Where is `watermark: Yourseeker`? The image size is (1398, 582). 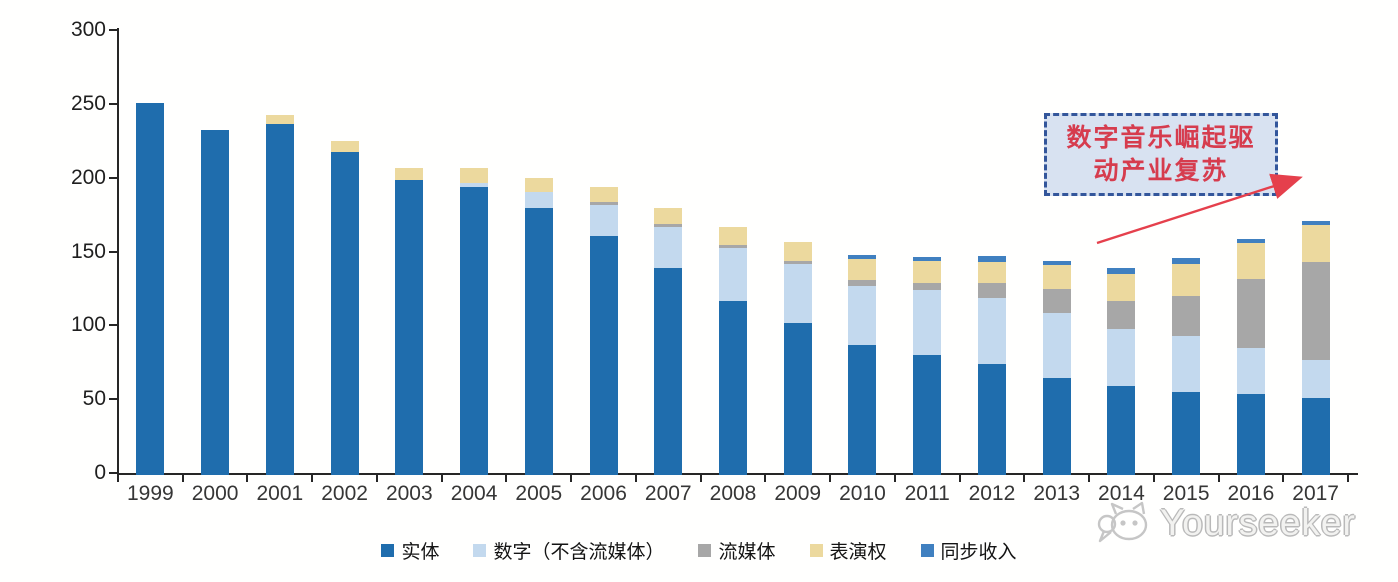 watermark: Yourseeker is located at coordinates (1226, 523).